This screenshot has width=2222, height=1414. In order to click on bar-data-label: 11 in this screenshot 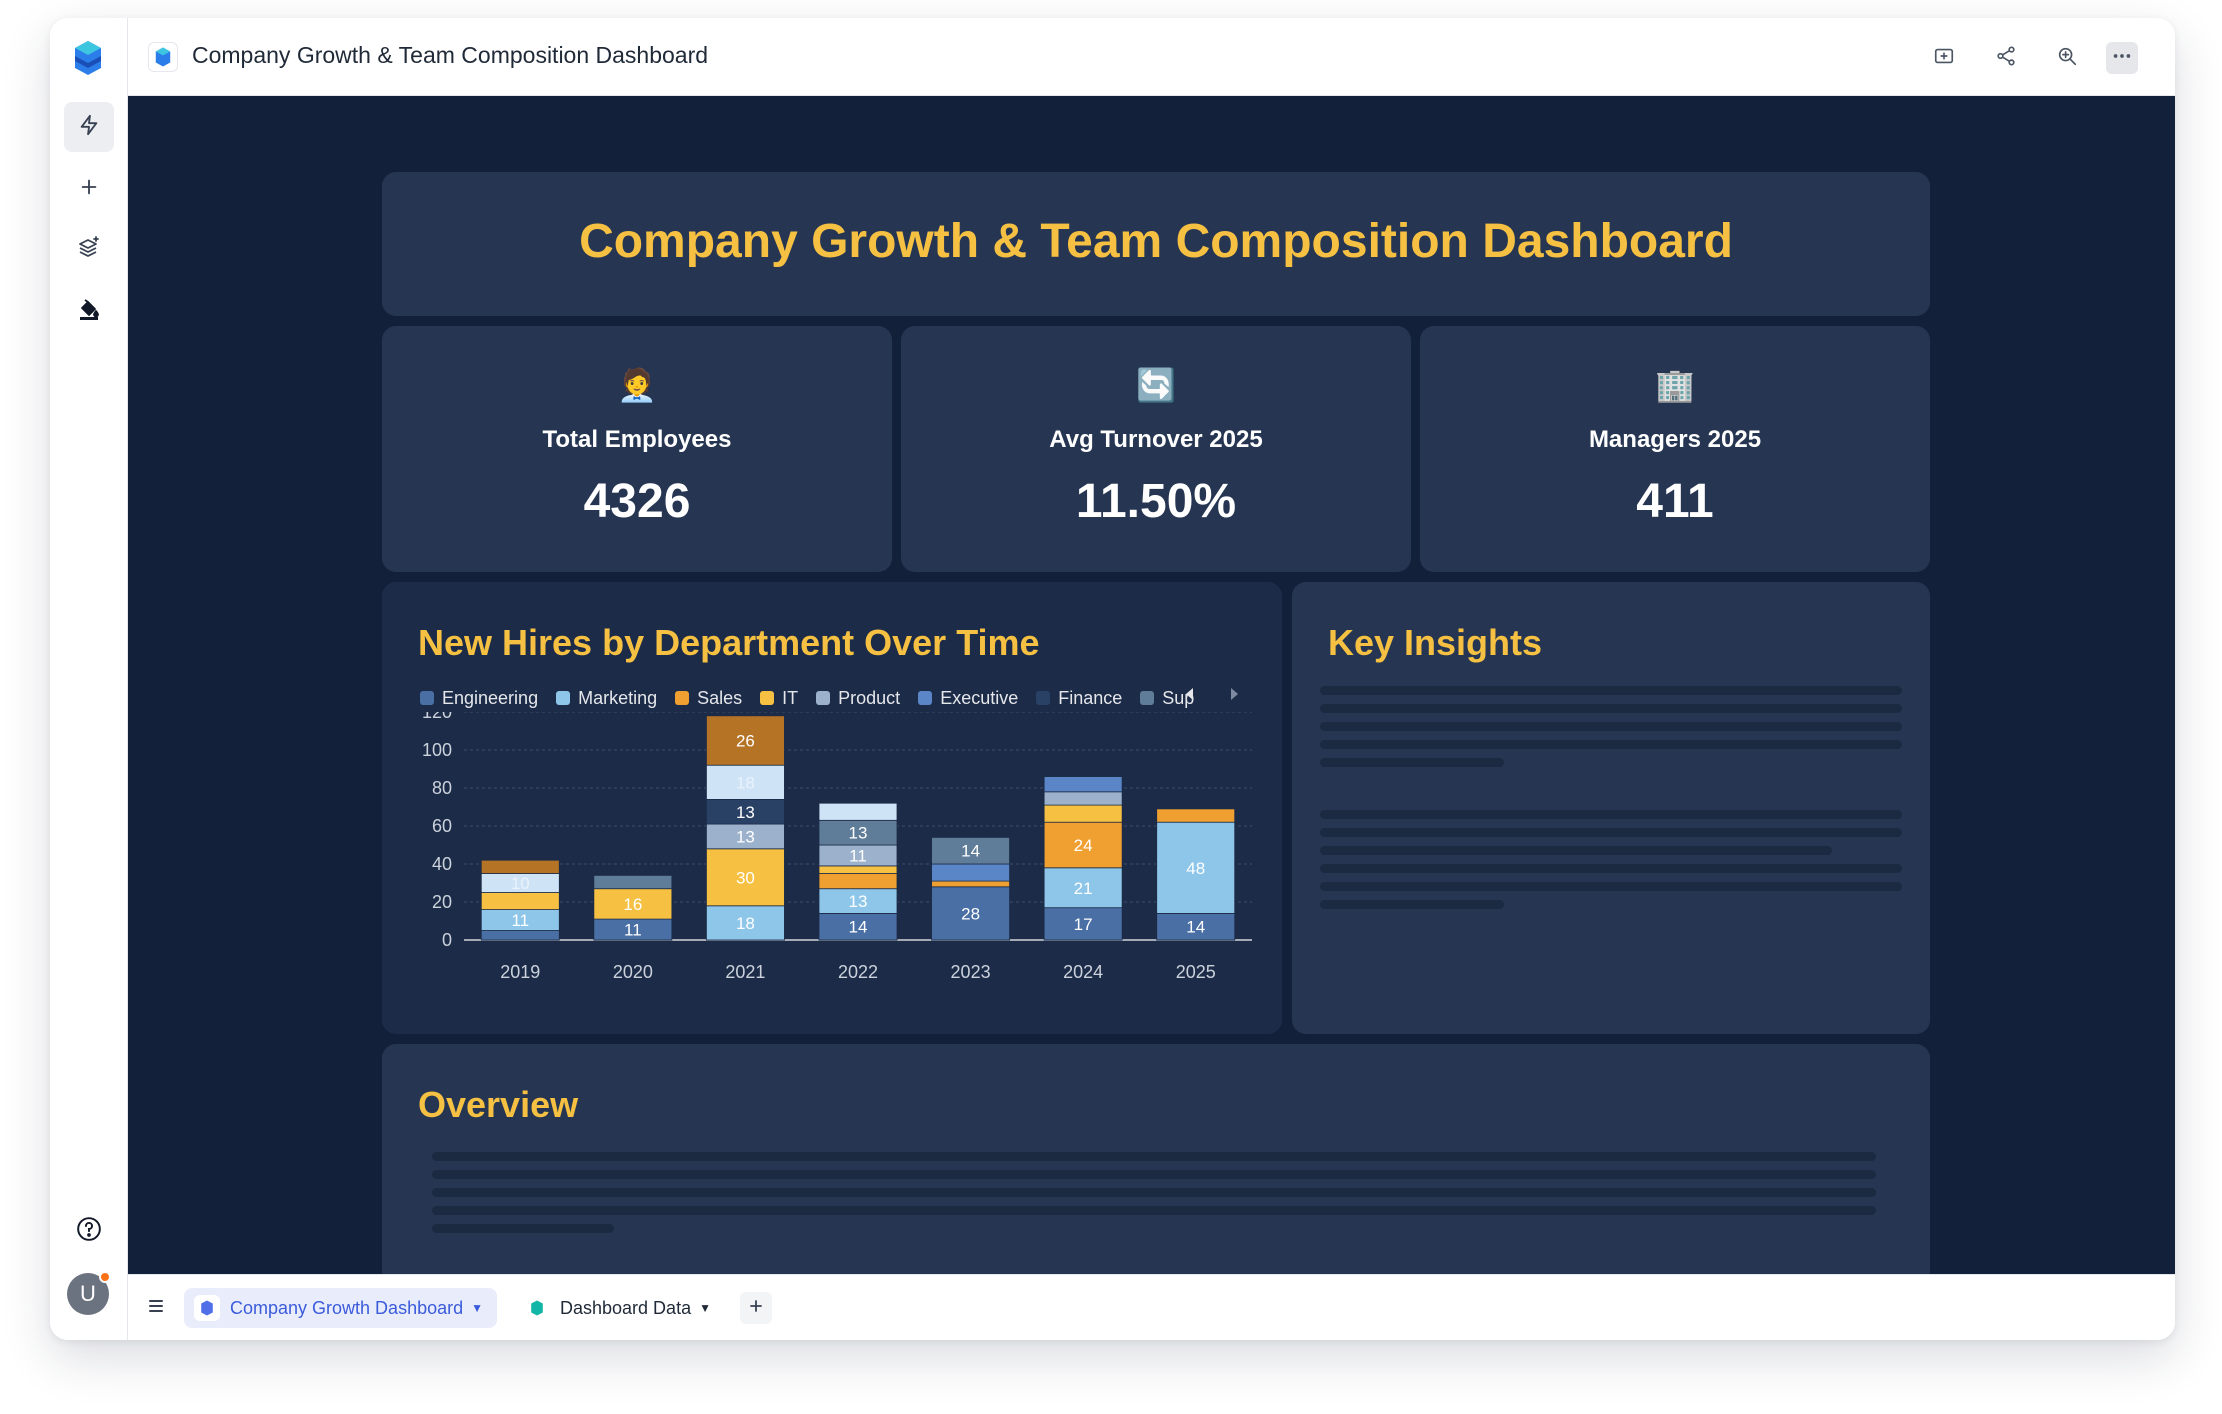, I will do `click(633, 930)`.